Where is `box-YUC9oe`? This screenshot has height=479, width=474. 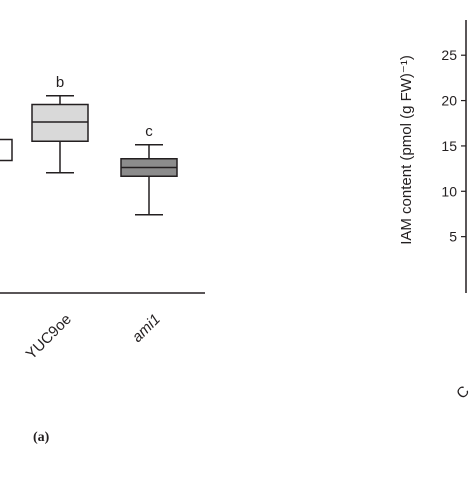 box-YUC9oe is located at coordinates (60, 134).